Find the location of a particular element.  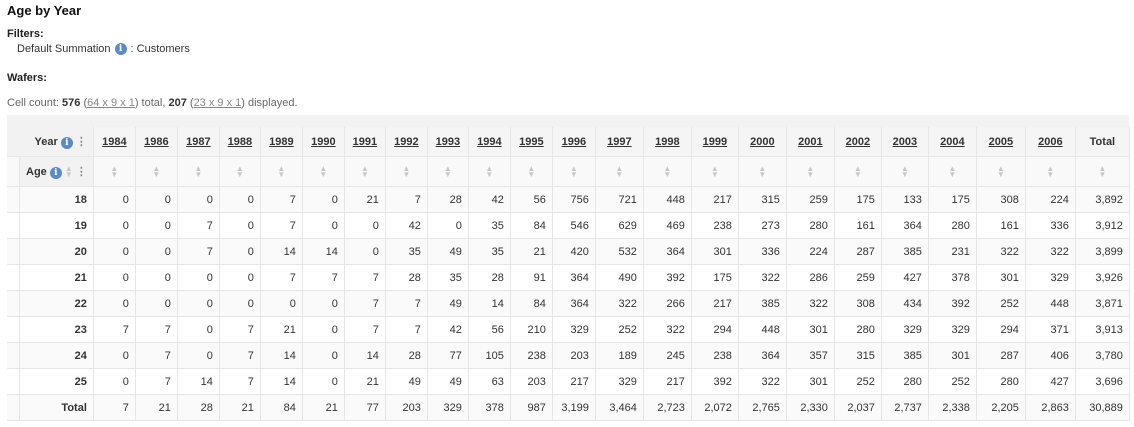

year-header: 2000 is located at coordinates (762, 142).